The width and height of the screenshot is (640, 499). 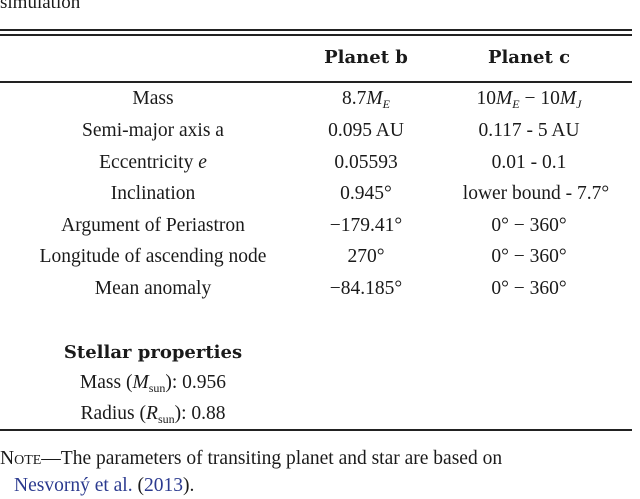 What do you see at coordinates (316, 430) in the screenshot?
I see `bottom-rule` at bounding box center [316, 430].